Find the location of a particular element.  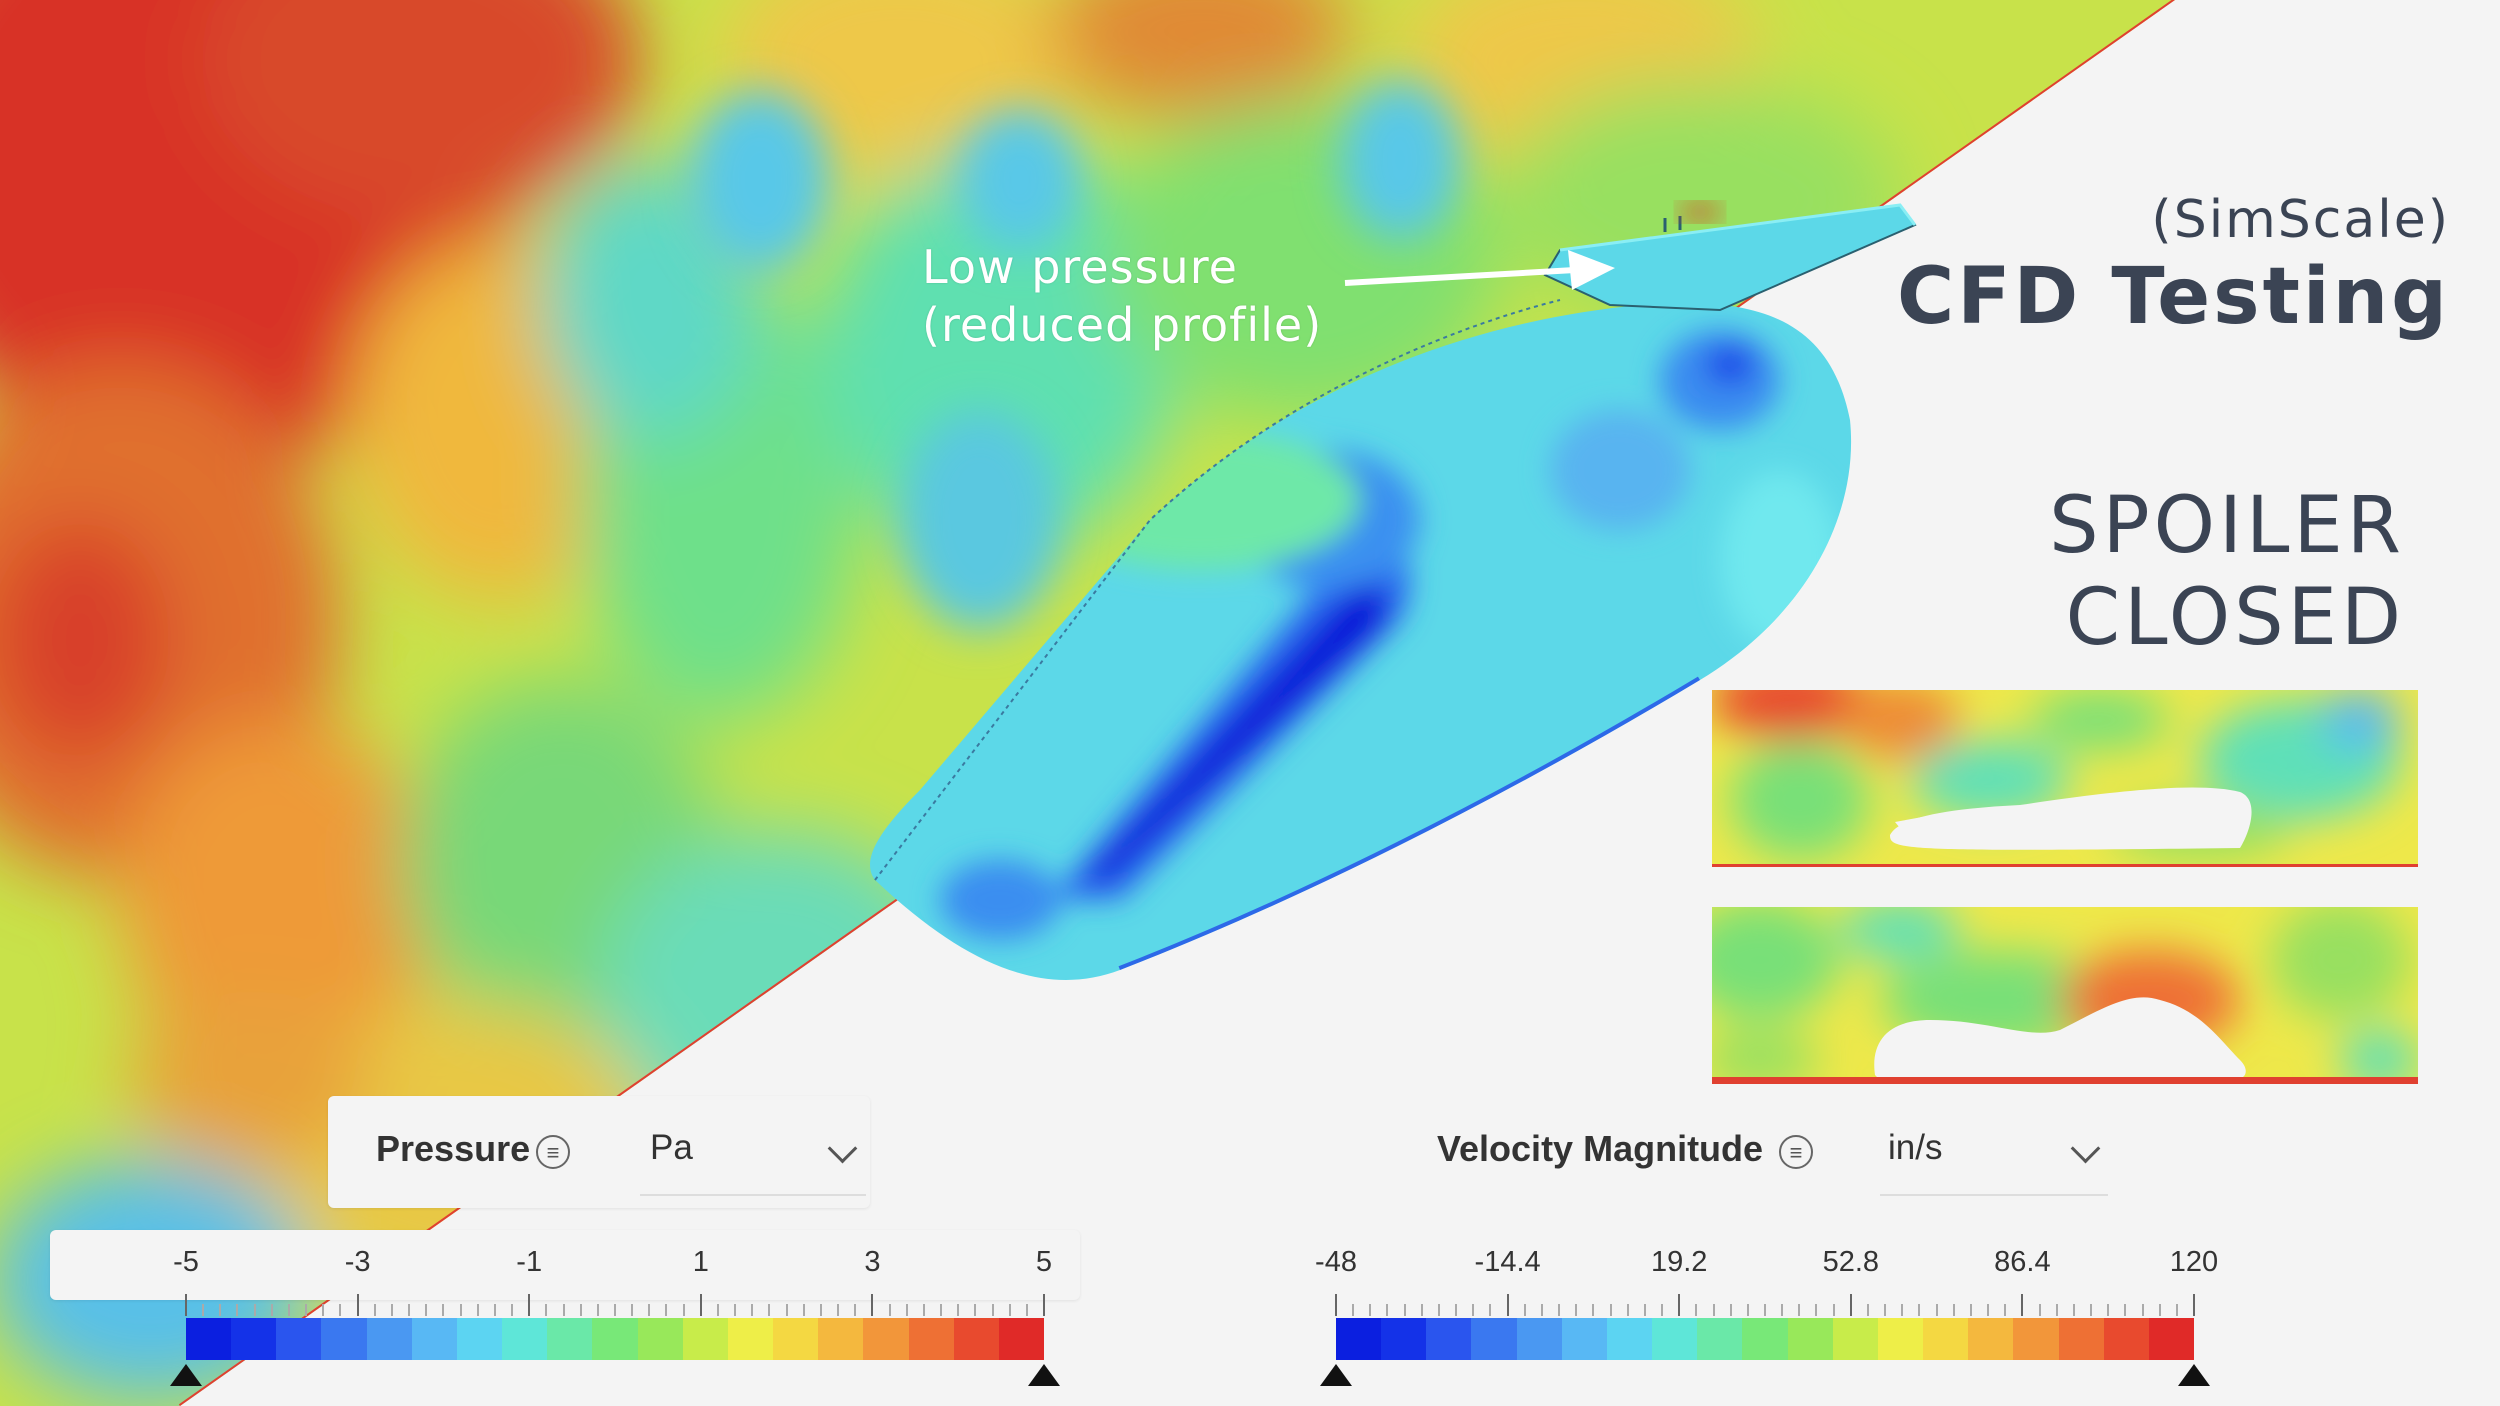

velocity-colorbar is located at coordinates (1765, 1339).